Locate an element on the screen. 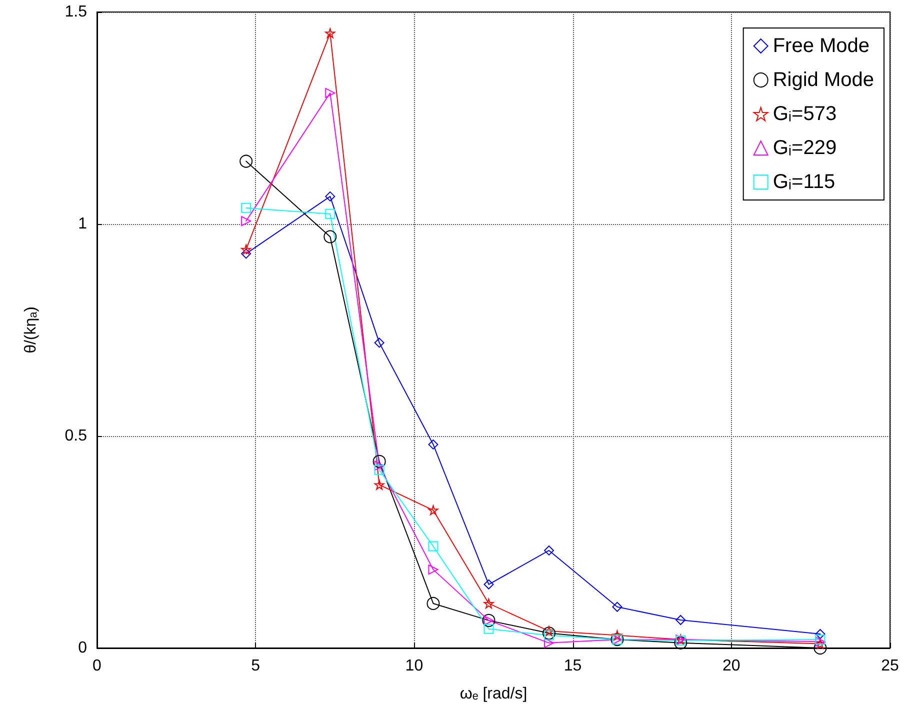 This screenshot has height=722, width=912. x-tick-label: 15 is located at coordinates (573, 666).